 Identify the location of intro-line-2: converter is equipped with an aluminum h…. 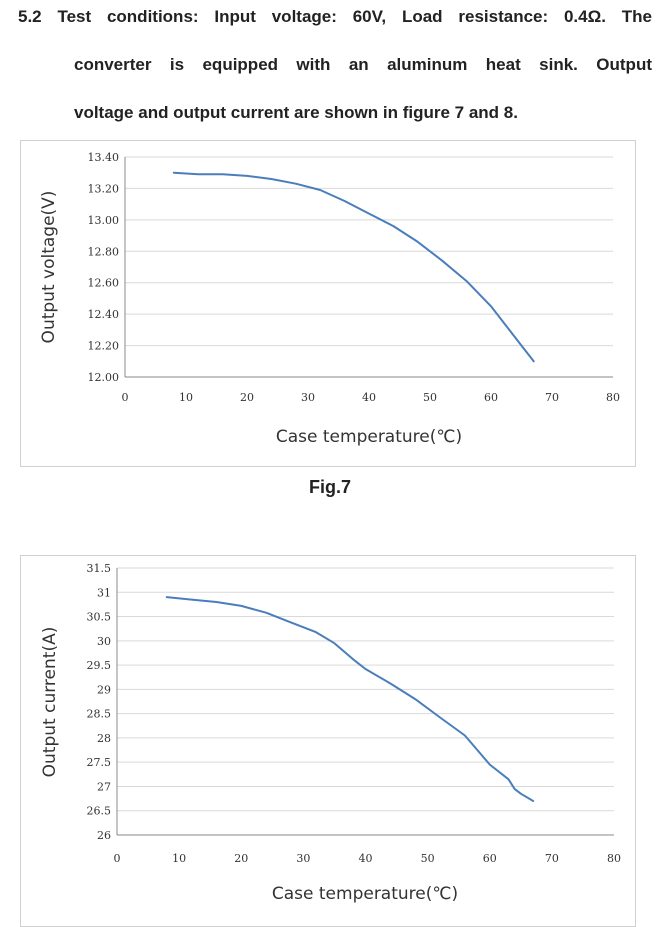
(363, 64).